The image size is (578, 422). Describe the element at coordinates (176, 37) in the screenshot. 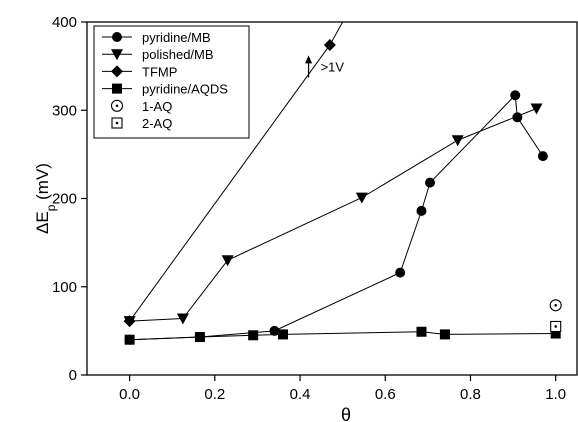

I see `legend-label-pyridine-mb: pyridine/MB` at that location.